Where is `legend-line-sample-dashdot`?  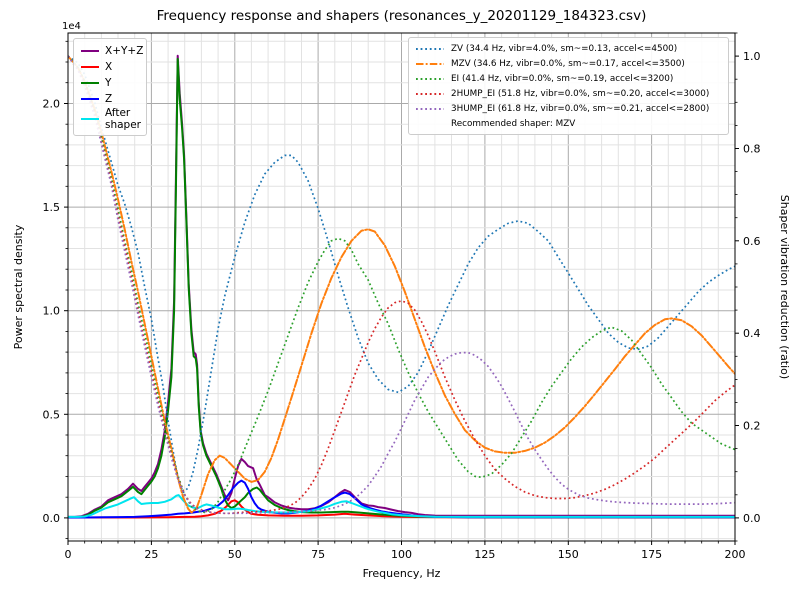 legend-line-sample-dashdot is located at coordinates (430, 63).